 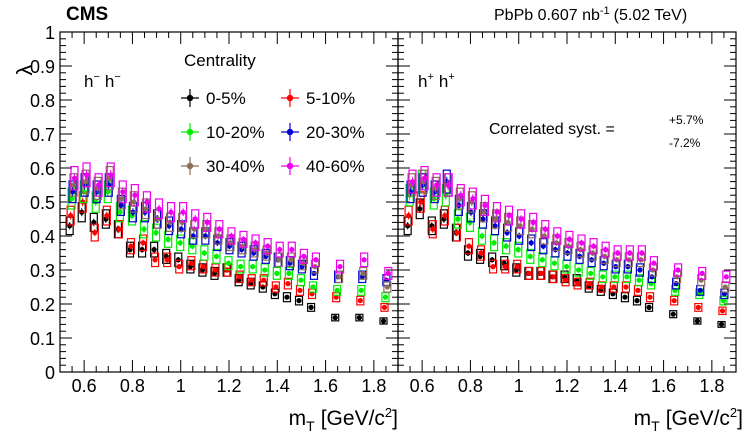 I want to click on right-label-h2: h, so click(x=443, y=81).